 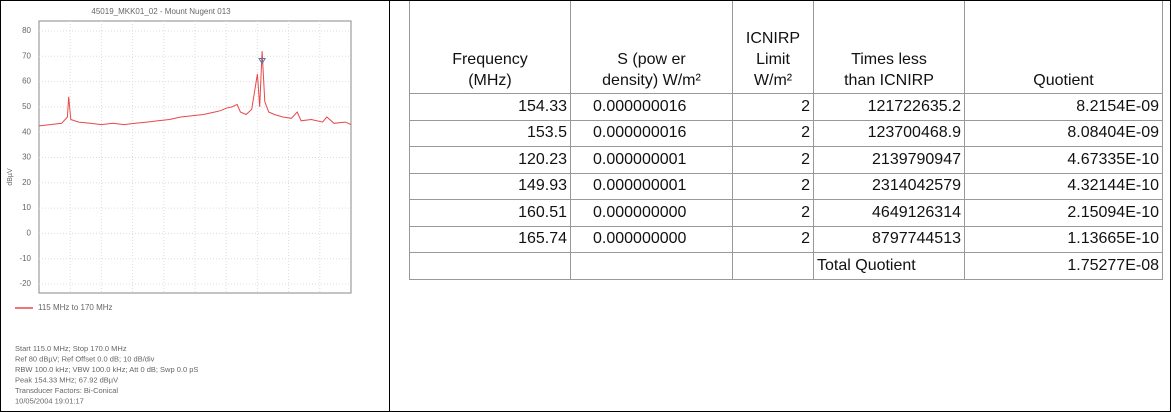 What do you see at coordinates (651, 47) in the screenshot?
I see `header-cell: S (pow er density) W/m²` at bounding box center [651, 47].